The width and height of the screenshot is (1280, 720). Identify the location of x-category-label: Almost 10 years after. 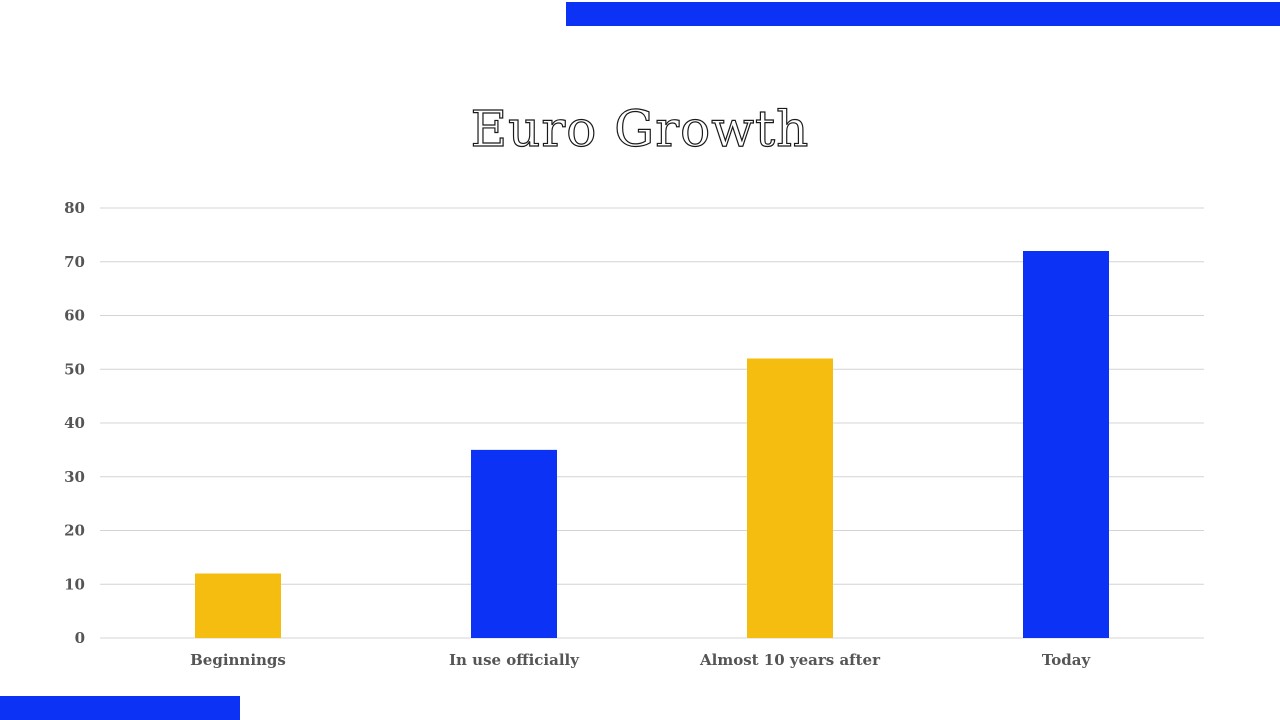
(790, 660).